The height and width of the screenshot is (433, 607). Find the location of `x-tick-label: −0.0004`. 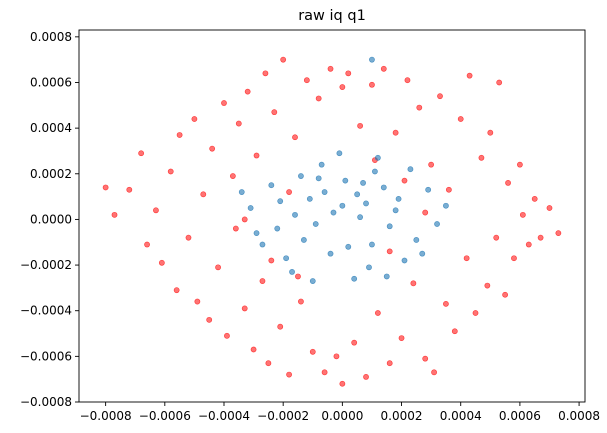

x-tick-label: −0.0004 is located at coordinates (224, 416).